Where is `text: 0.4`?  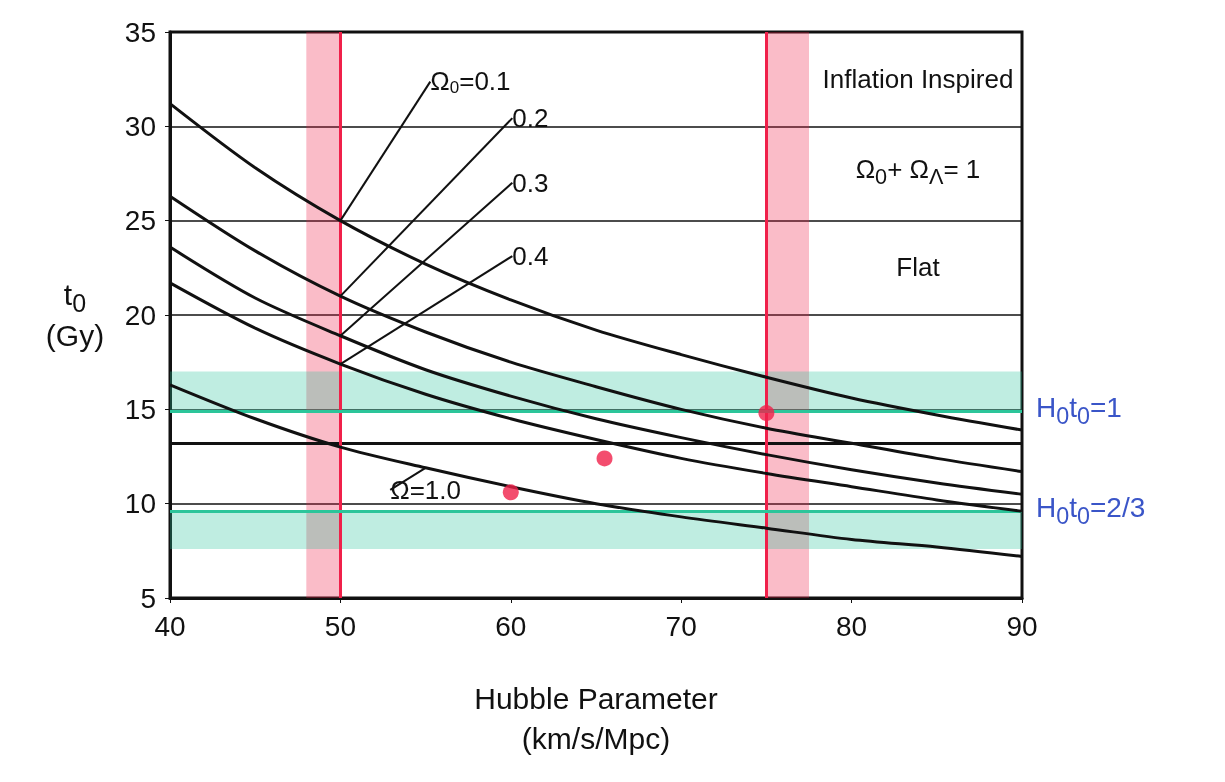 text: 0.4 is located at coordinates (530, 256).